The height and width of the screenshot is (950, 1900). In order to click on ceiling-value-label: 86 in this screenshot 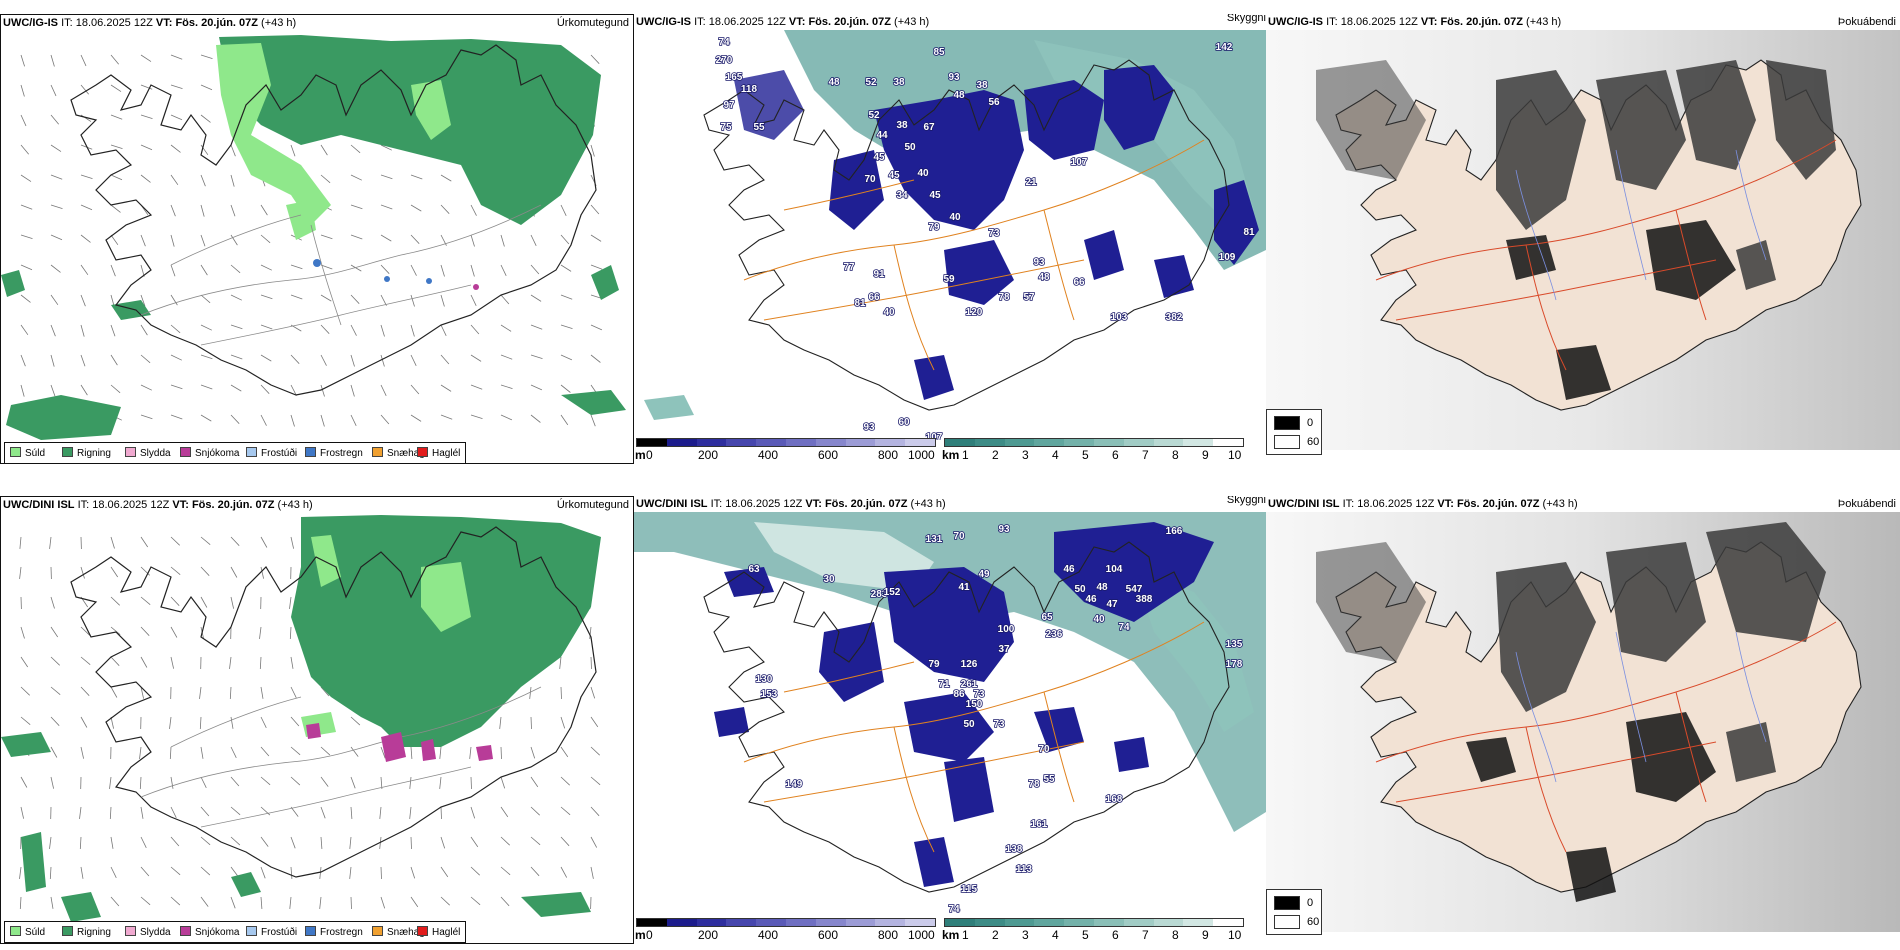, I will do `click(959, 694)`.